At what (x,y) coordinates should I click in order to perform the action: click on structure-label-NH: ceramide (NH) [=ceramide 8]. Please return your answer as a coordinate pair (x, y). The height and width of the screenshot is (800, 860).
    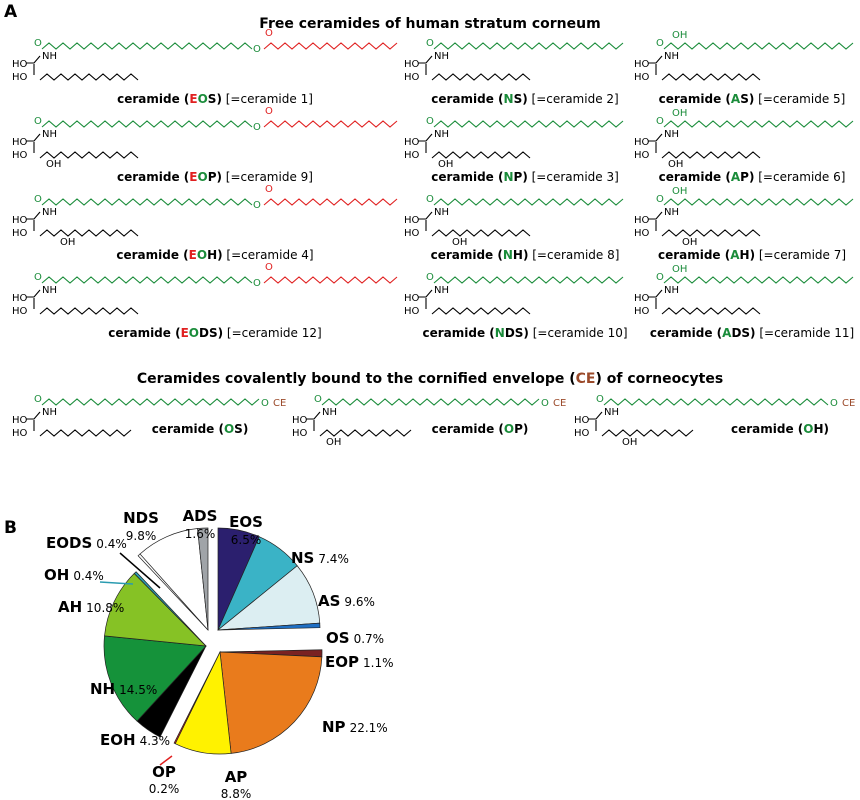
    Looking at the image, I should click on (525, 255).